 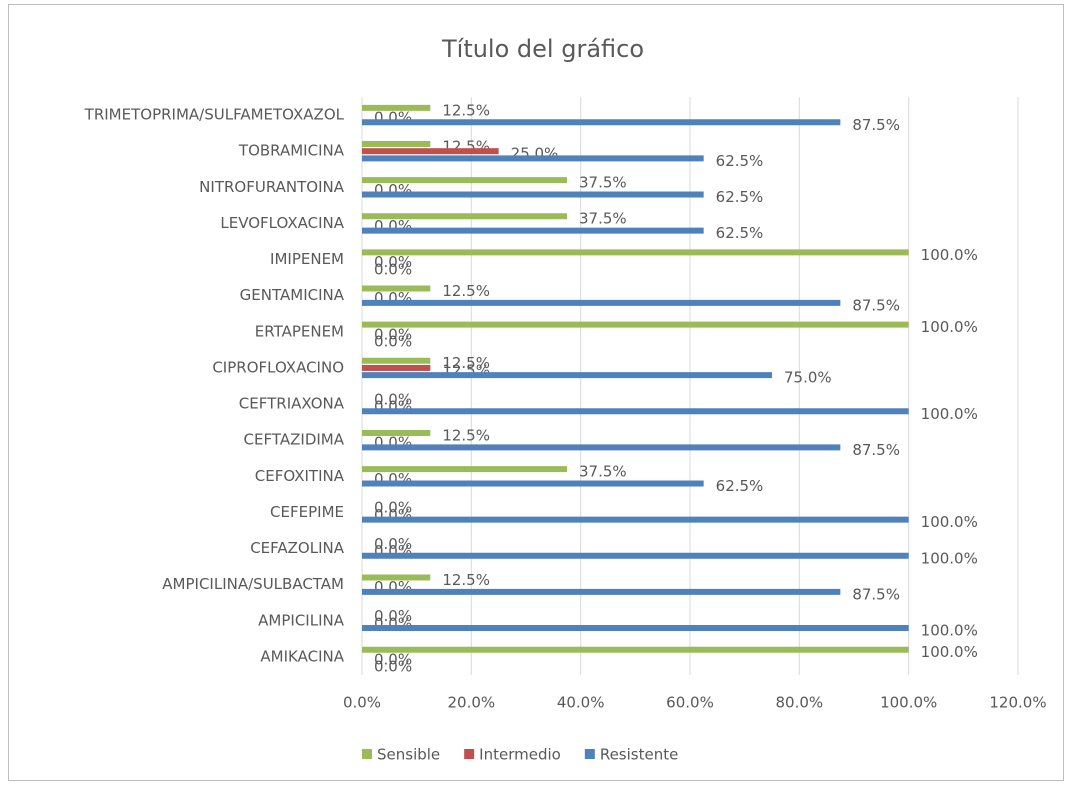 I want to click on x-tick-label: 20.0%, so click(x=472, y=703).